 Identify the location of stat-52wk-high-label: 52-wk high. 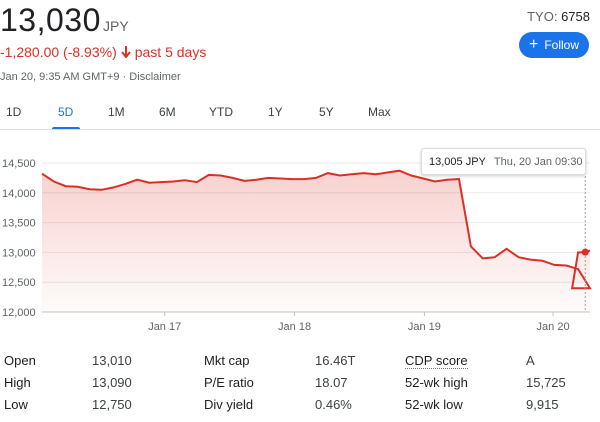
(436, 382).